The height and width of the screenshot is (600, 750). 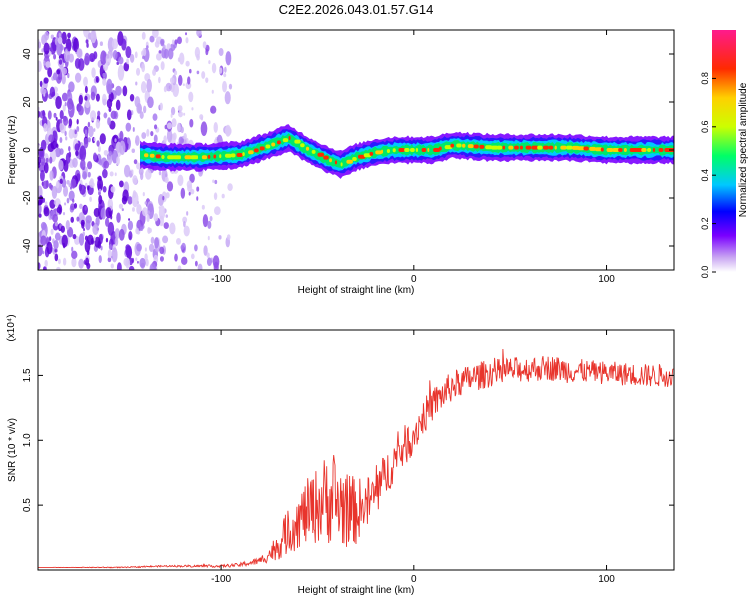 I want to click on y-tick-label: 40, so click(x=27, y=54).